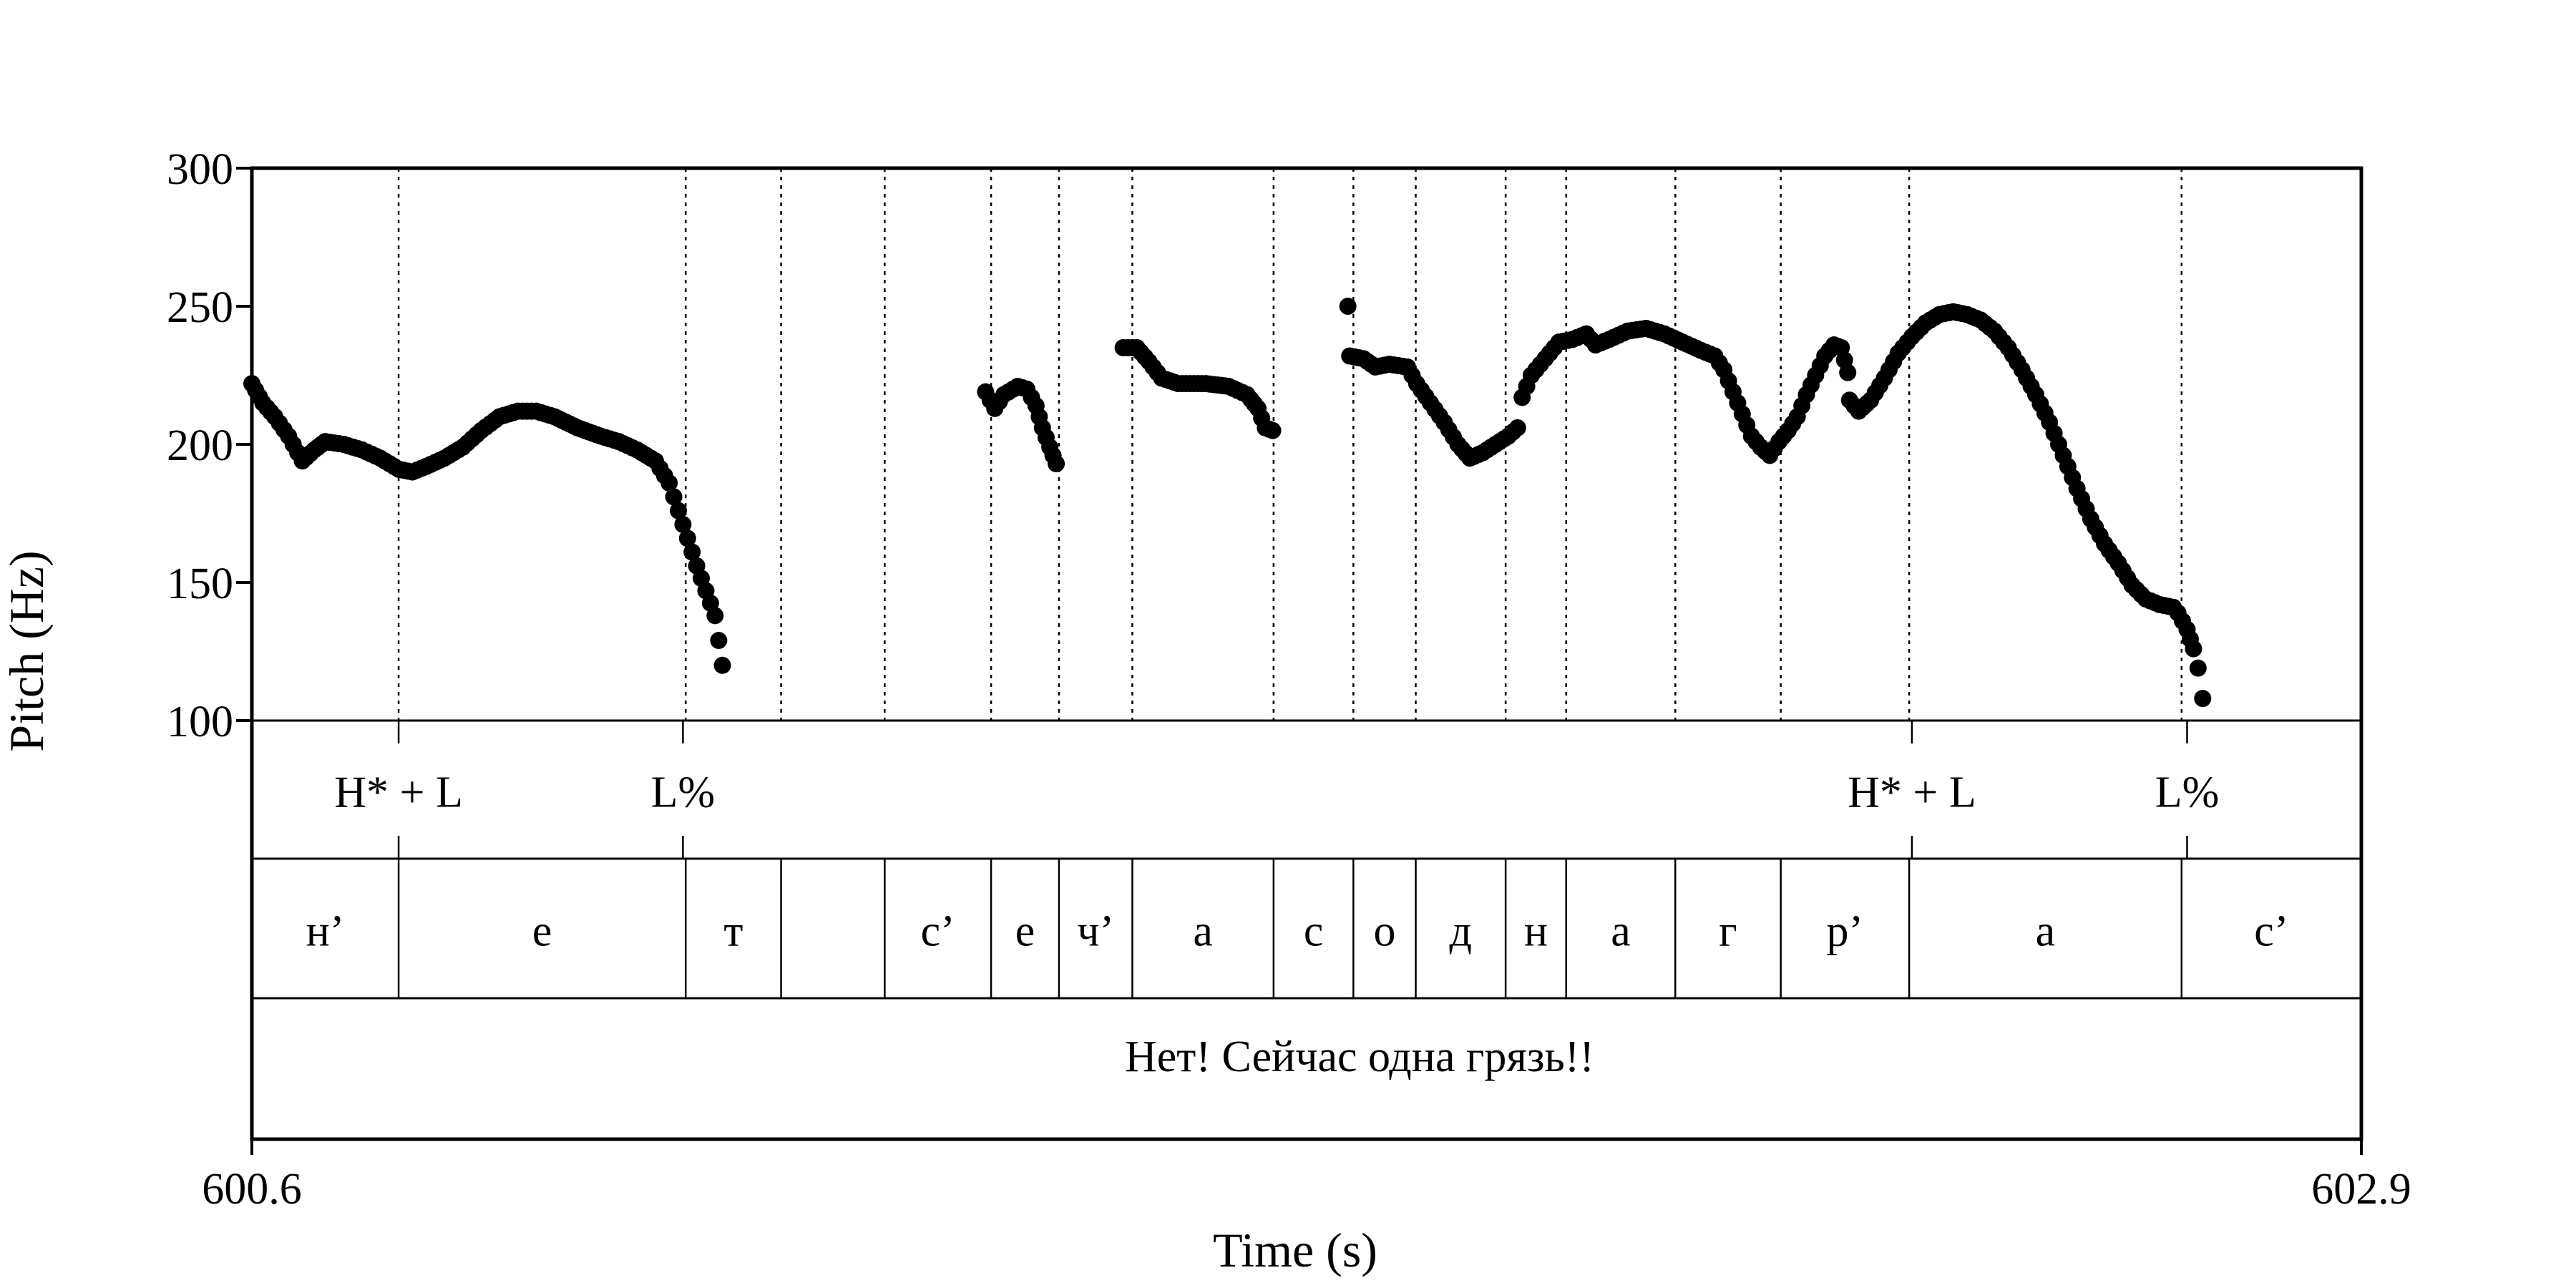 The height and width of the screenshot is (1288, 2576). I want to click on x-tick-label: 602.9, so click(2361, 1189).